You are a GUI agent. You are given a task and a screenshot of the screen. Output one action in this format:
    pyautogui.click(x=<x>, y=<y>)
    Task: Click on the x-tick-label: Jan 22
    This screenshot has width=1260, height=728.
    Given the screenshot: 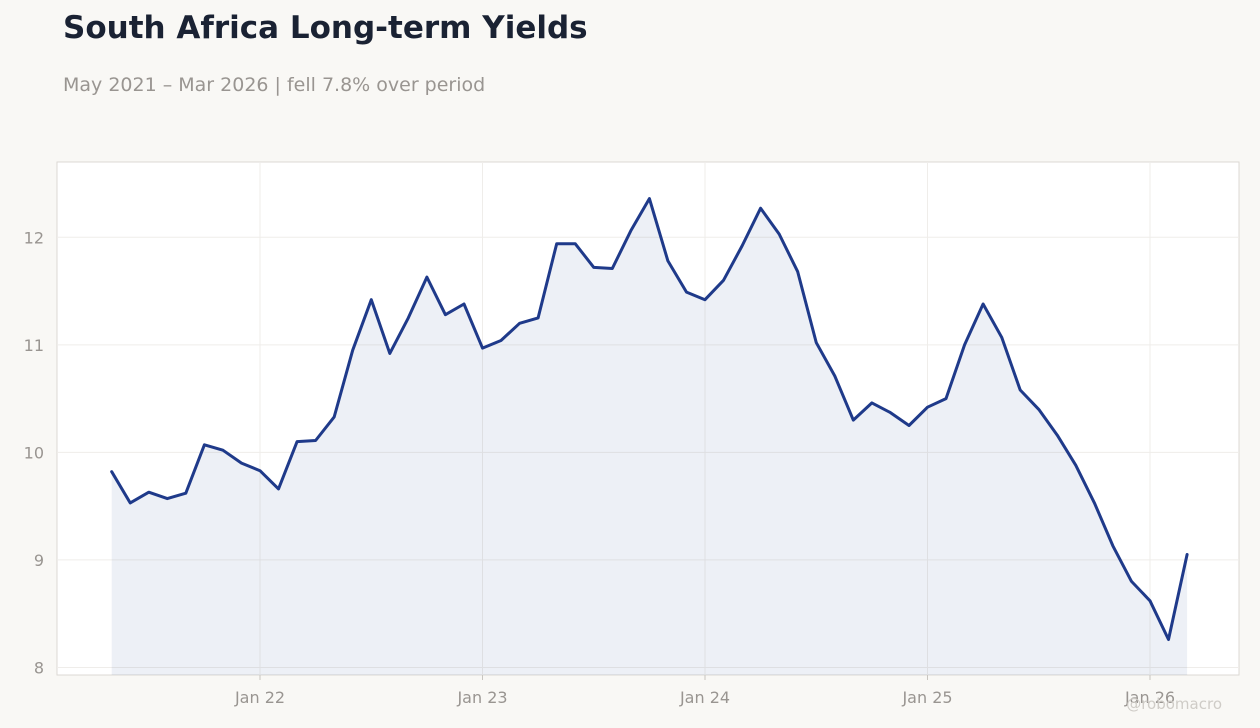 What is the action you would take?
    pyautogui.click(x=259, y=697)
    